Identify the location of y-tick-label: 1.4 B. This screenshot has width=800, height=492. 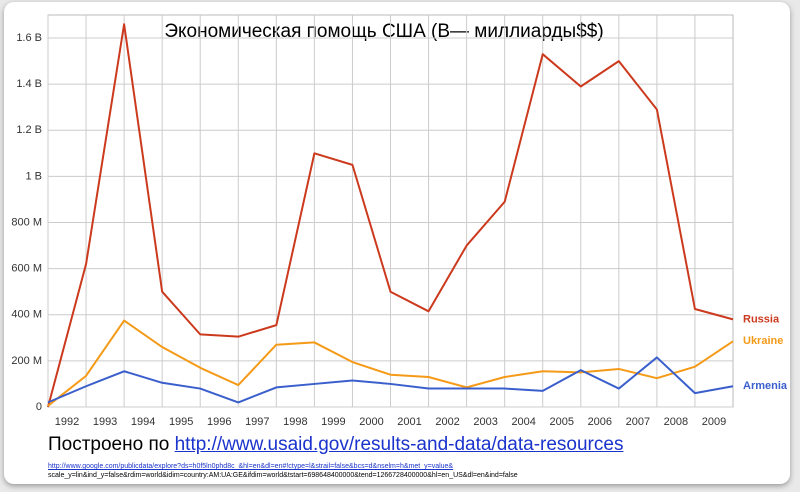
(29, 84).